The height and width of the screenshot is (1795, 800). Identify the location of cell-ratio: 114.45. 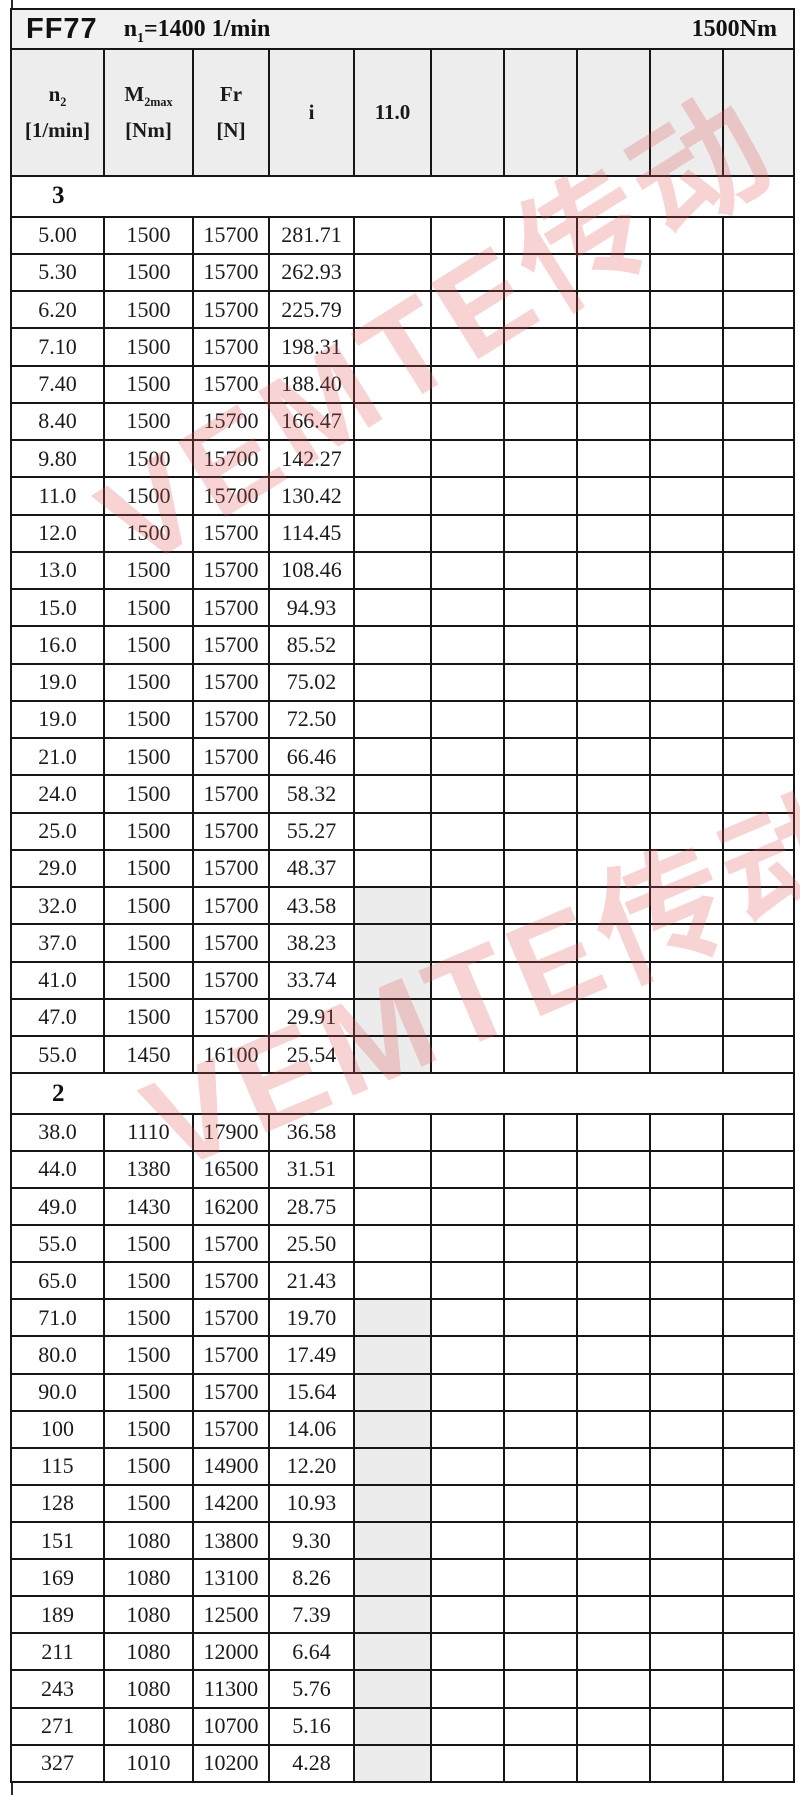
(310, 533).